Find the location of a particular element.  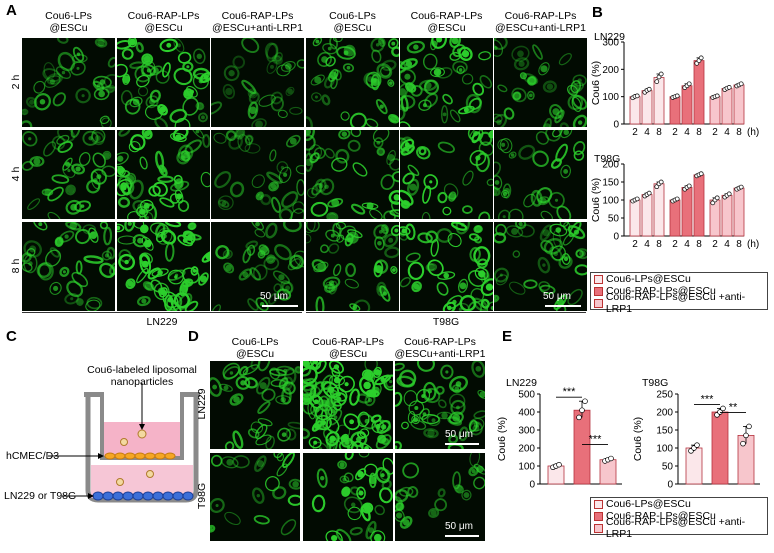

y-tick-label: 200 is located at coordinates (610, 70).